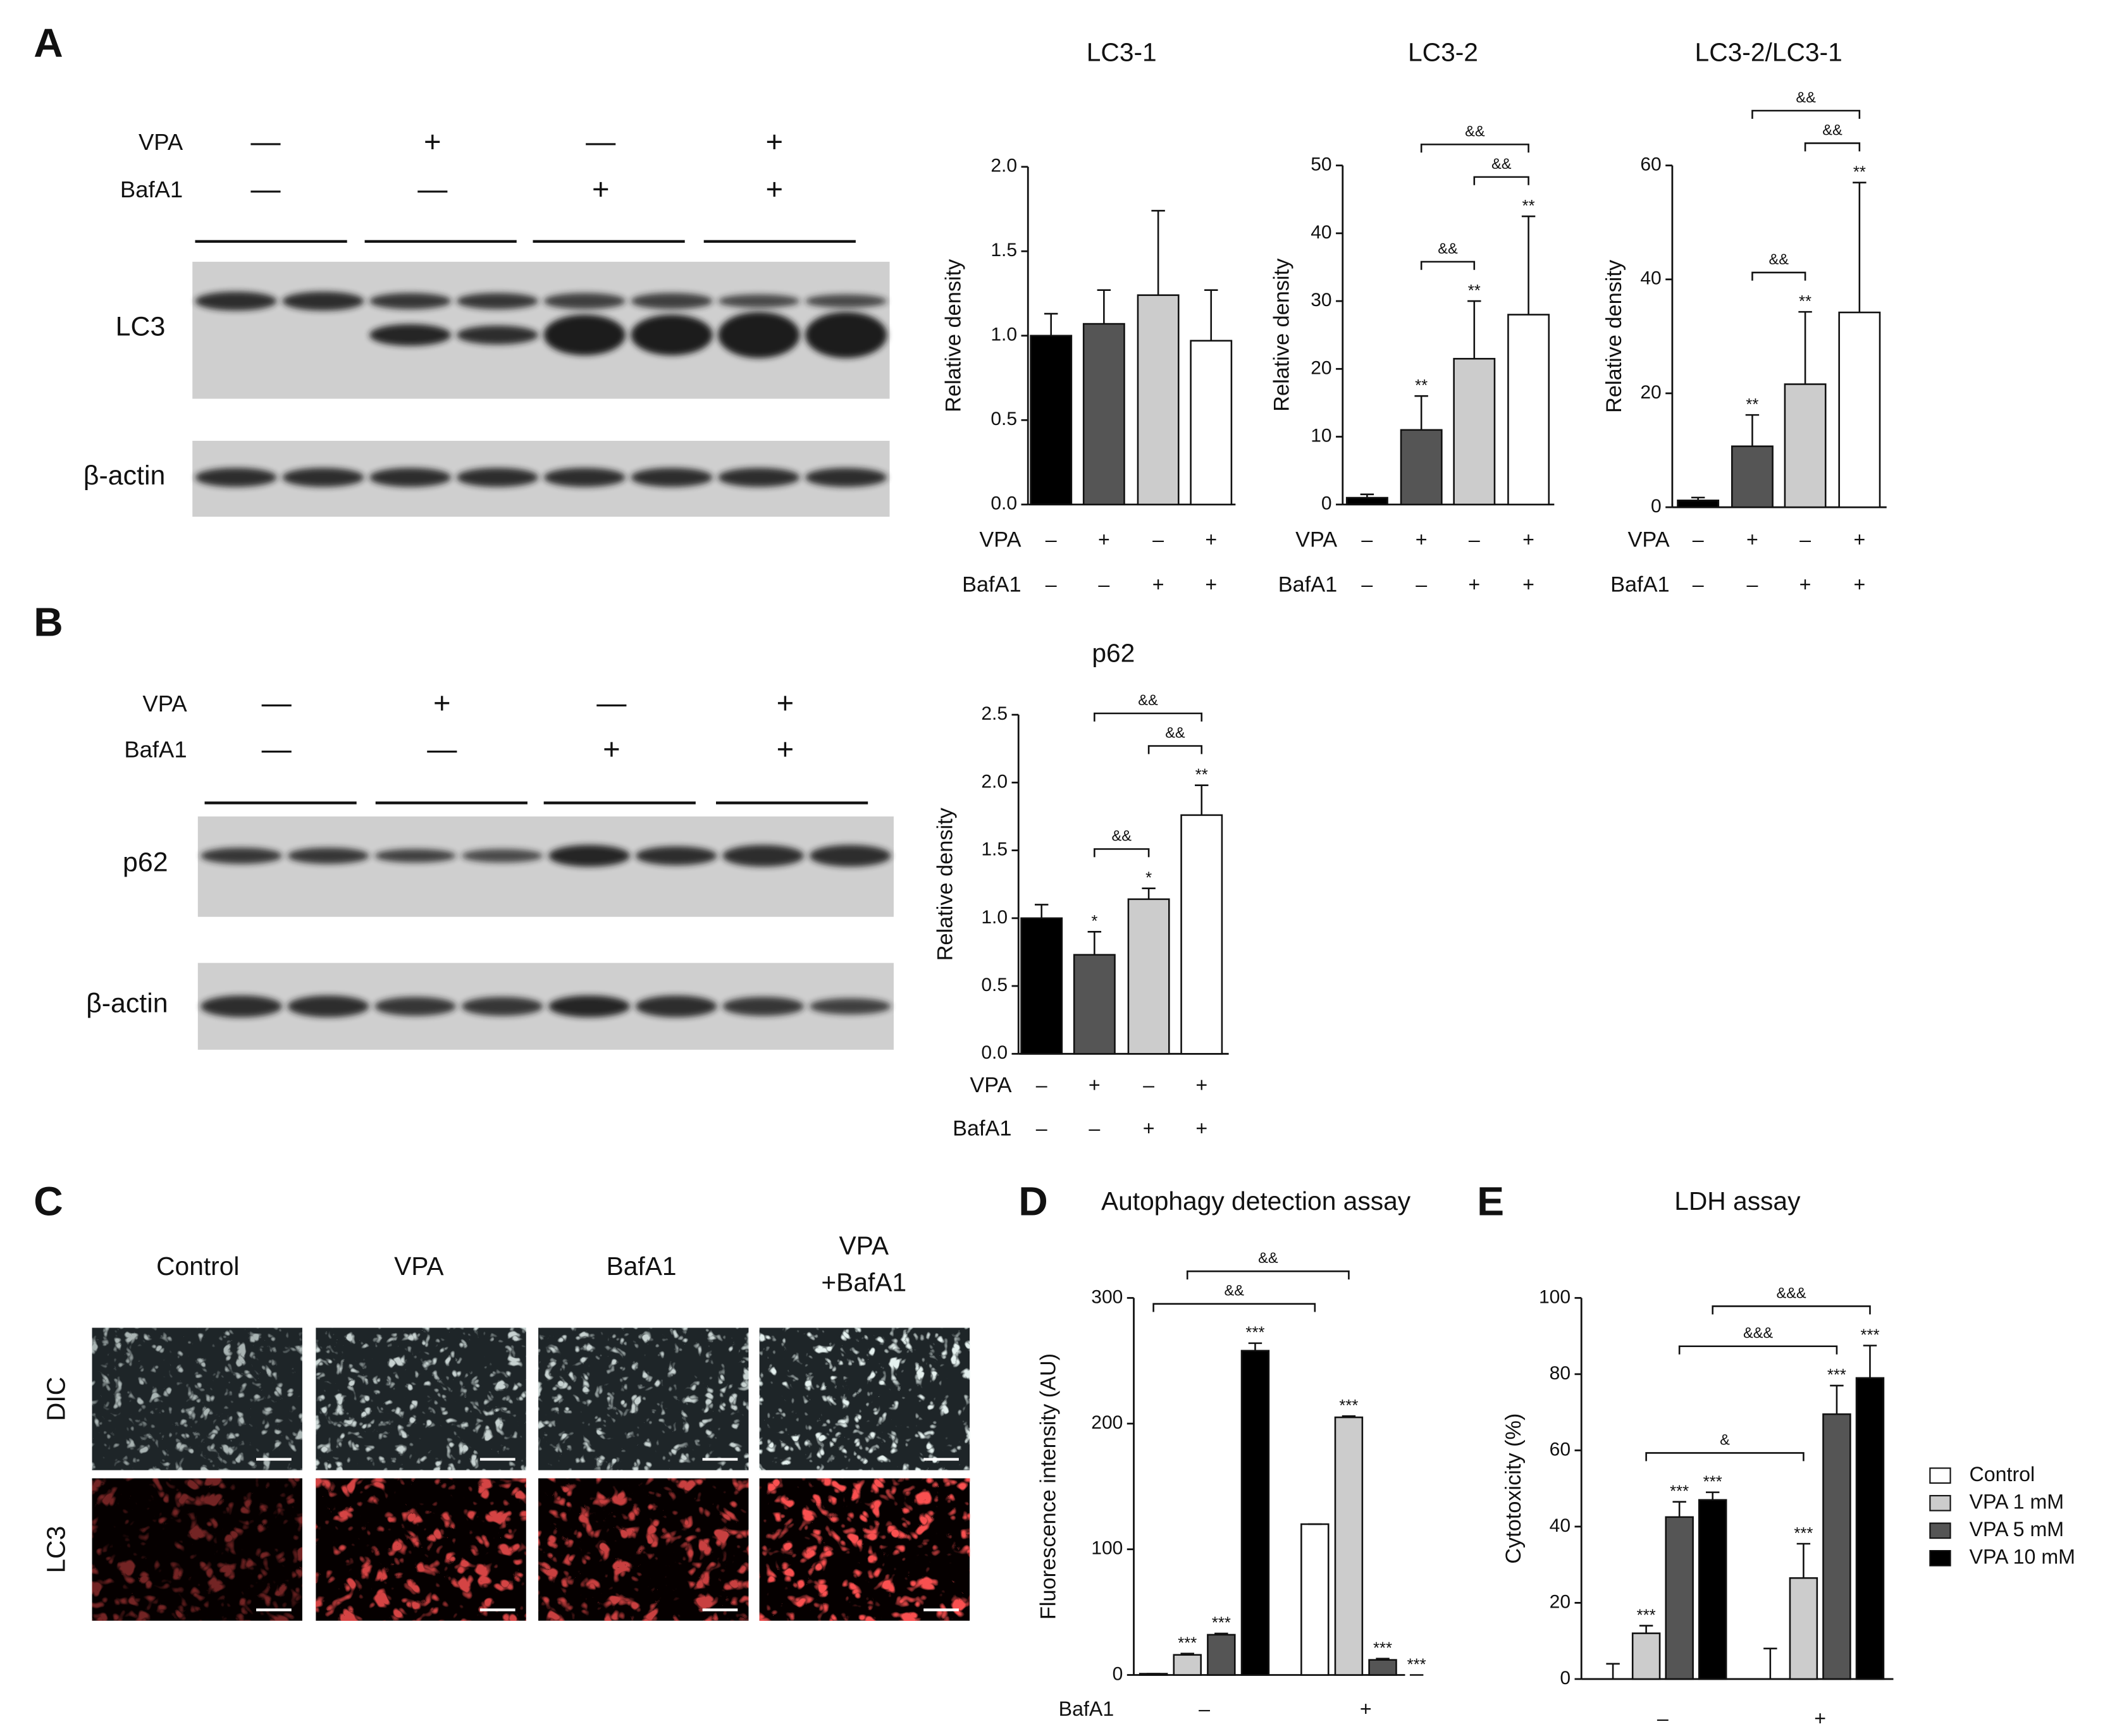  Describe the element at coordinates (1650, 164) in the screenshot. I see `y-tick-label: 60` at that location.